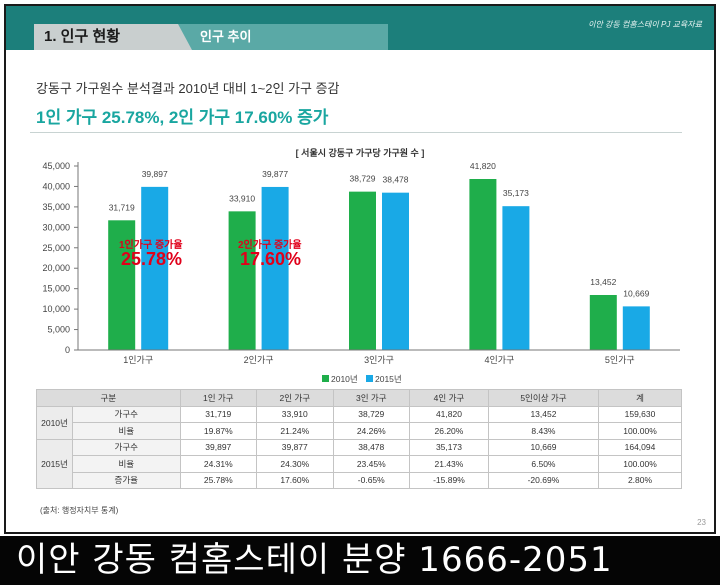  Describe the element at coordinates (449, 398) in the screenshot. I see `table-header-cell: 4인 가구` at that location.